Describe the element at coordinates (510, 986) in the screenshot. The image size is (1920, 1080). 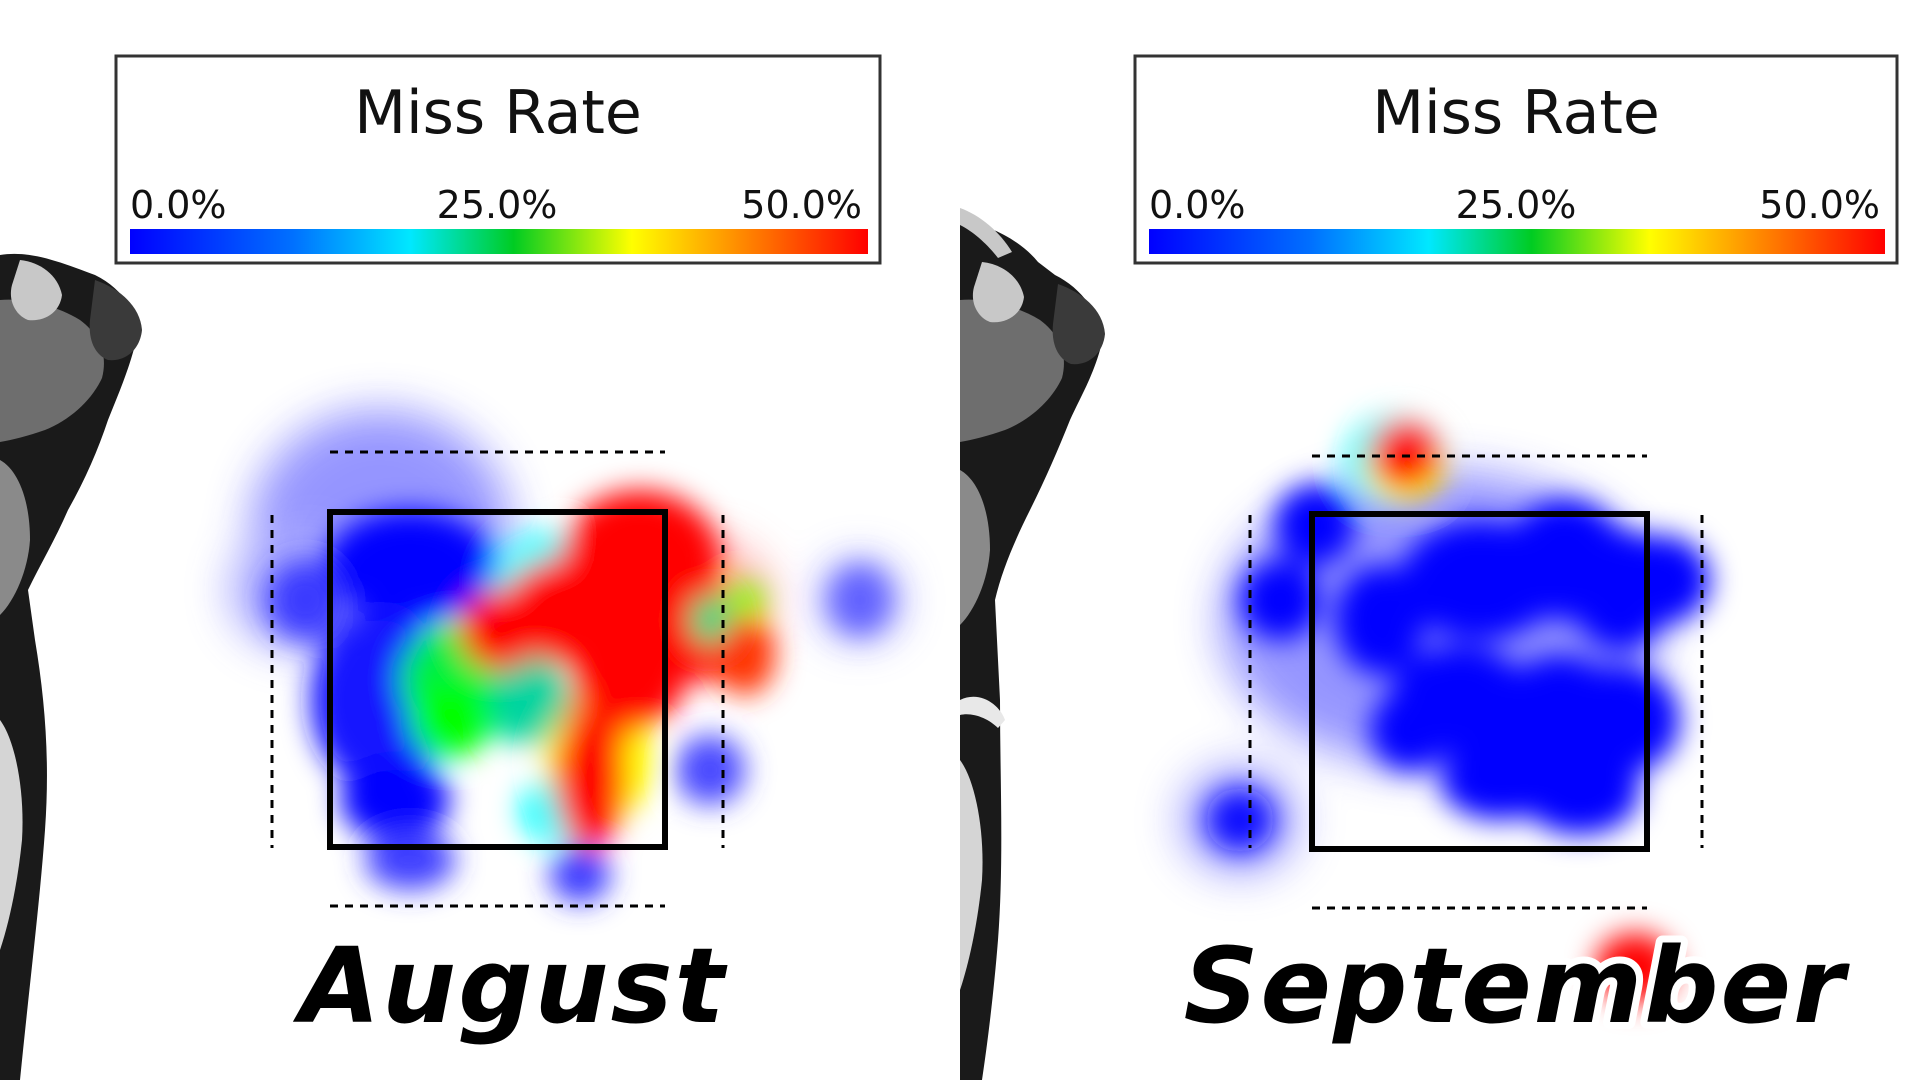
I see `panel-label-august: August` at that location.